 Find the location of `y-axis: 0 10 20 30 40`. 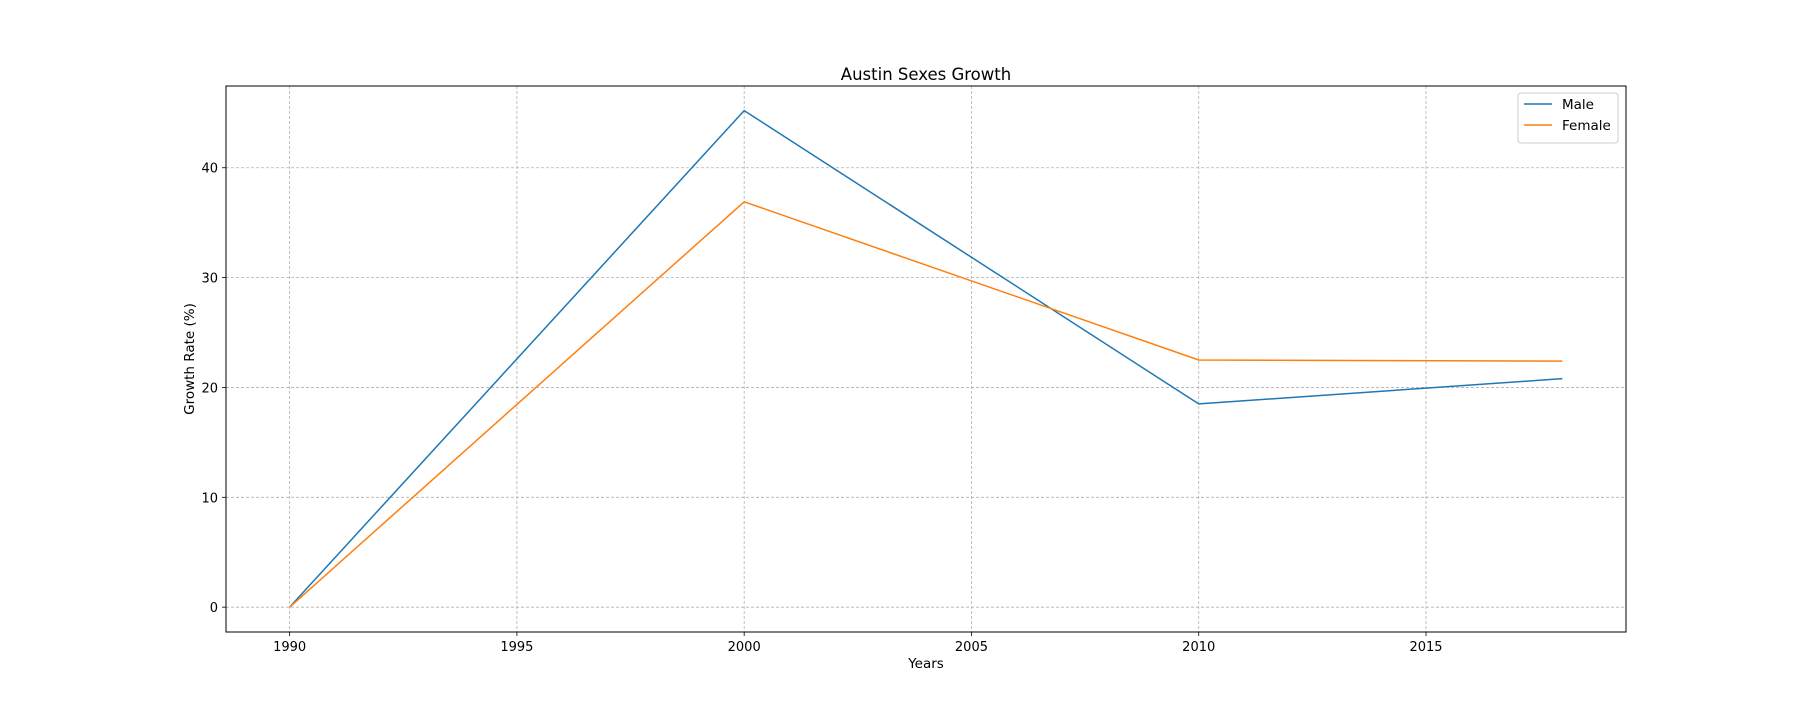

y-axis: 0 10 20 30 40 is located at coordinates (213, 389).